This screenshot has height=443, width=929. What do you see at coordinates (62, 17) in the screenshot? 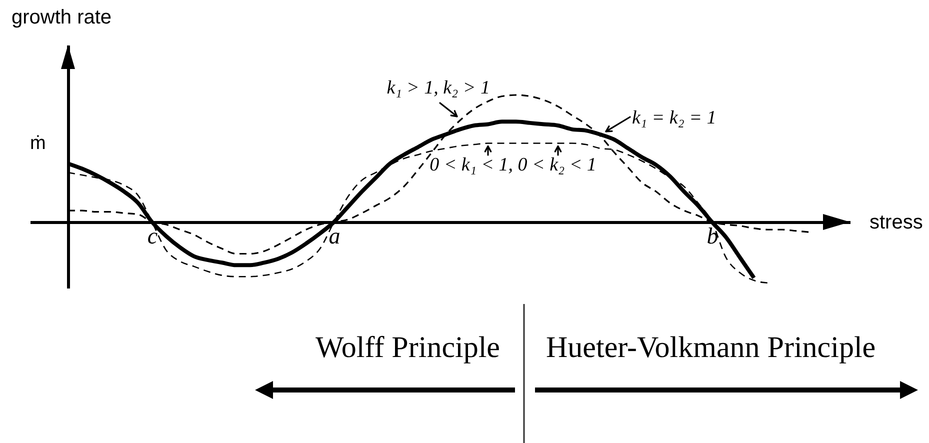
I see `y-axis-title: growth rate` at bounding box center [62, 17].